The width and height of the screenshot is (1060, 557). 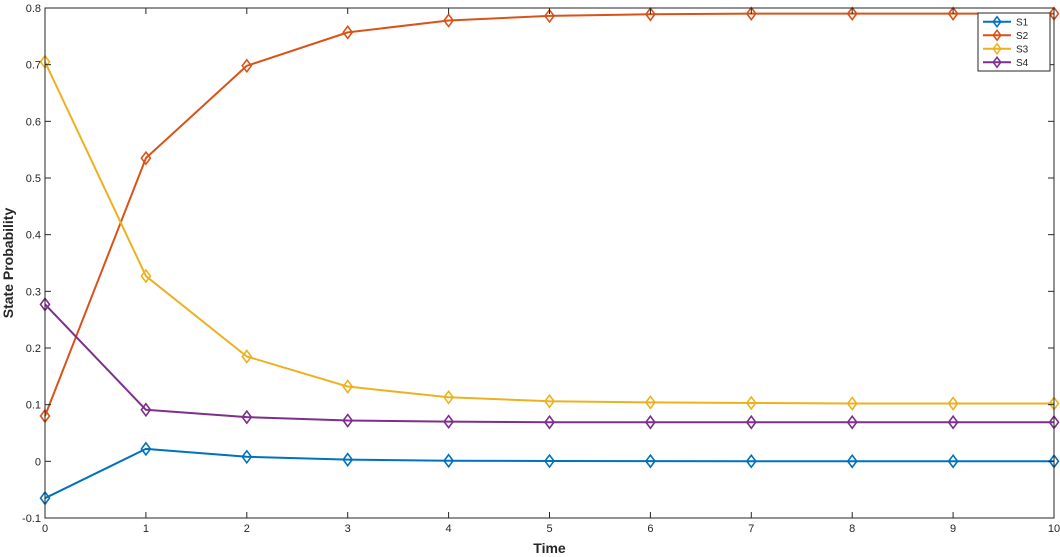 What do you see at coordinates (1022, 36) in the screenshot?
I see `legend-label: S2` at bounding box center [1022, 36].